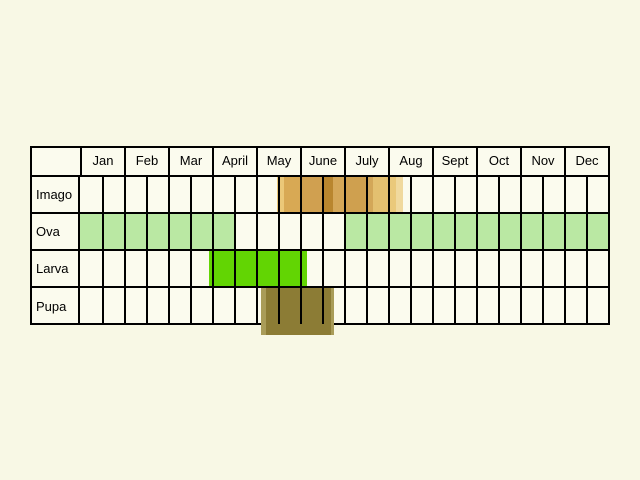 Image resolution: width=640 pixels, height=480 pixels. Describe the element at coordinates (102, 161) in the screenshot. I see `month-header-jan: Jan` at that location.